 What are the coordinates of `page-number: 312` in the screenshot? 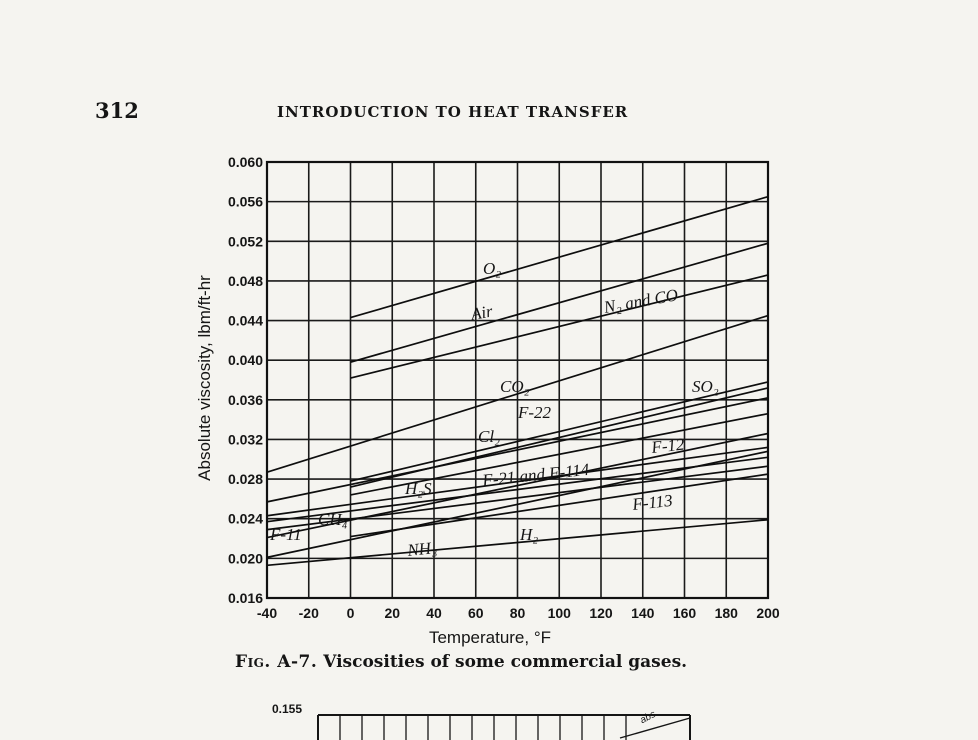 It's located at (117, 110).